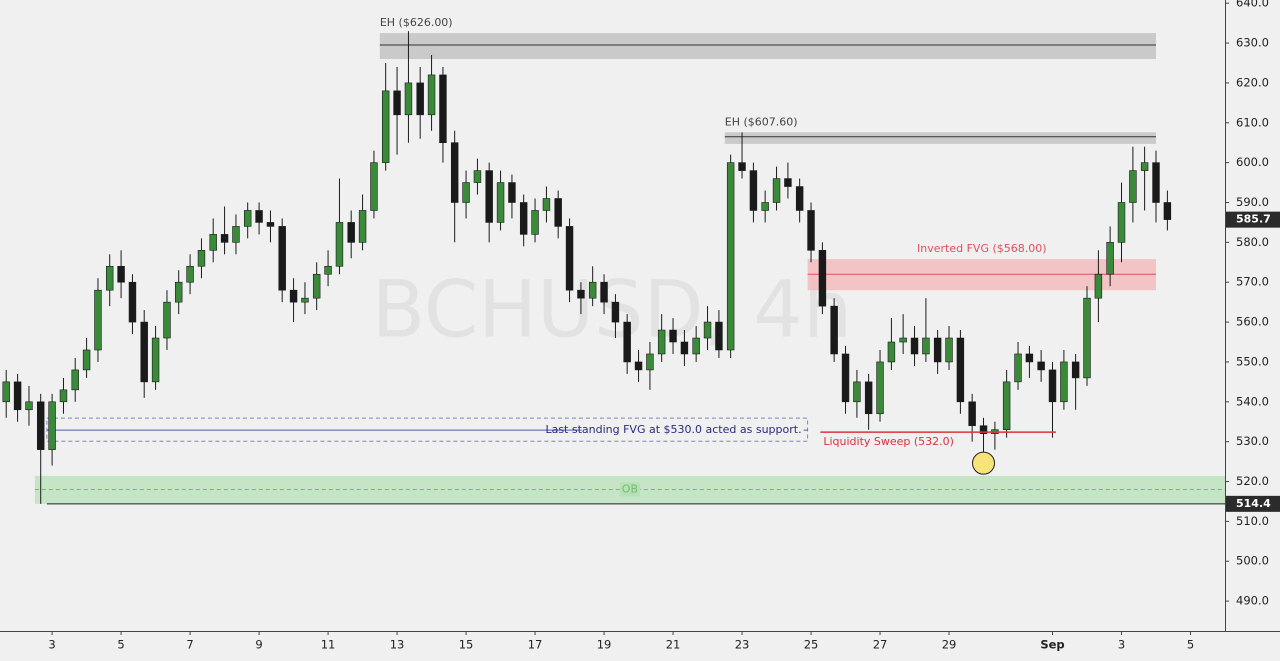  What do you see at coordinates (742, 645) in the screenshot?
I see `x-tick-label: 23` at bounding box center [742, 645].